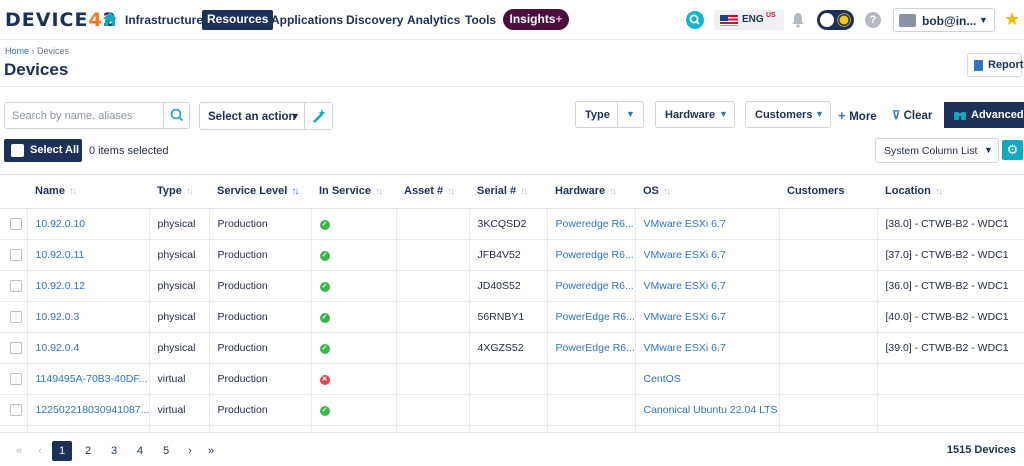 This screenshot has width=1024, height=466. Describe the element at coordinates (844, 115) in the screenshot. I see `plus-icon: +` at that location.